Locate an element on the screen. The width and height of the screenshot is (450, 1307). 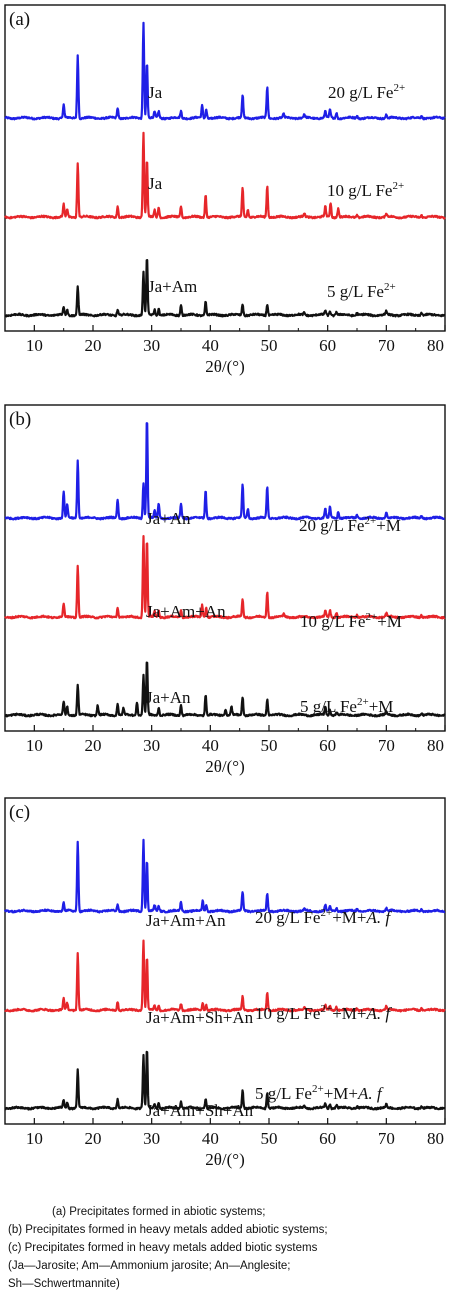
panel-label: (b) is located at coordinates (20, 419).